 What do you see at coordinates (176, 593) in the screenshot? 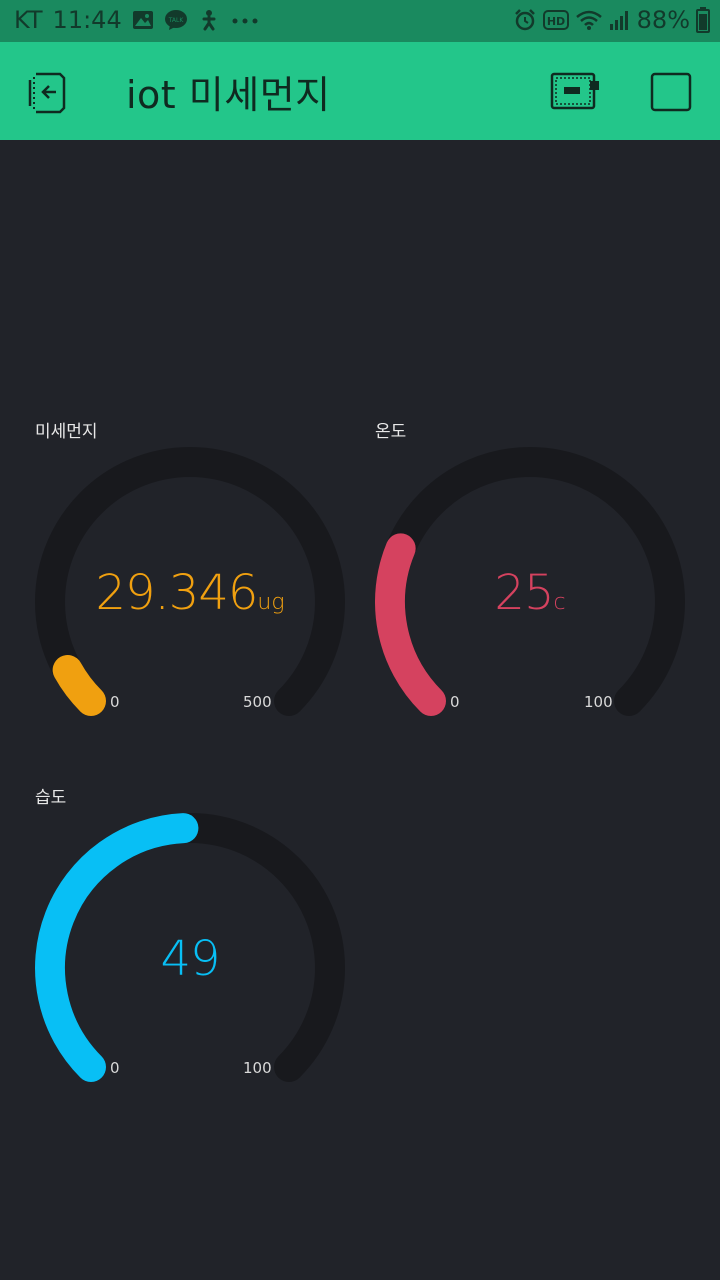
I see `gauge-value-number: 29.346` at bounding box center [176, 593].